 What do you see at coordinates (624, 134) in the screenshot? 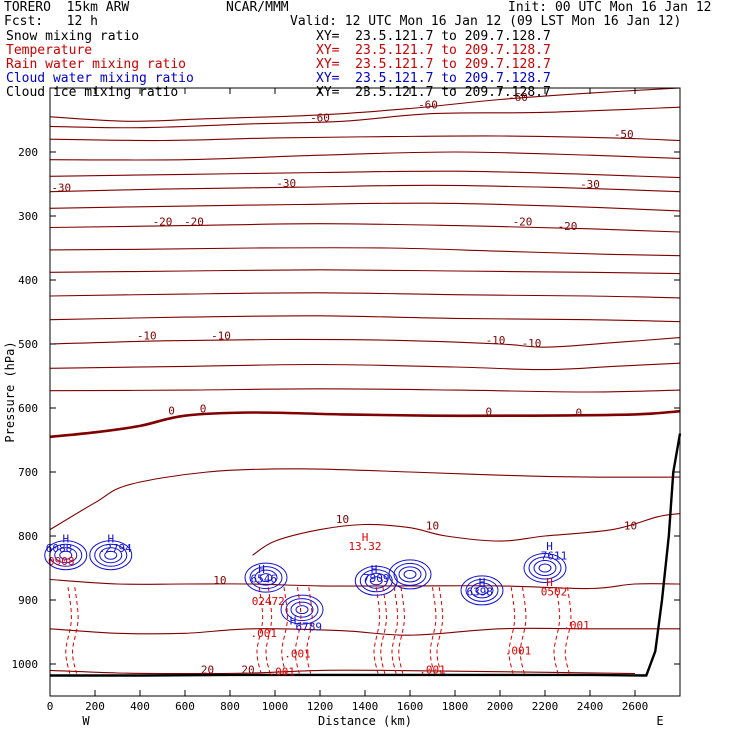
I see `contour-label-3: -50` at bounding box center [624, 134].